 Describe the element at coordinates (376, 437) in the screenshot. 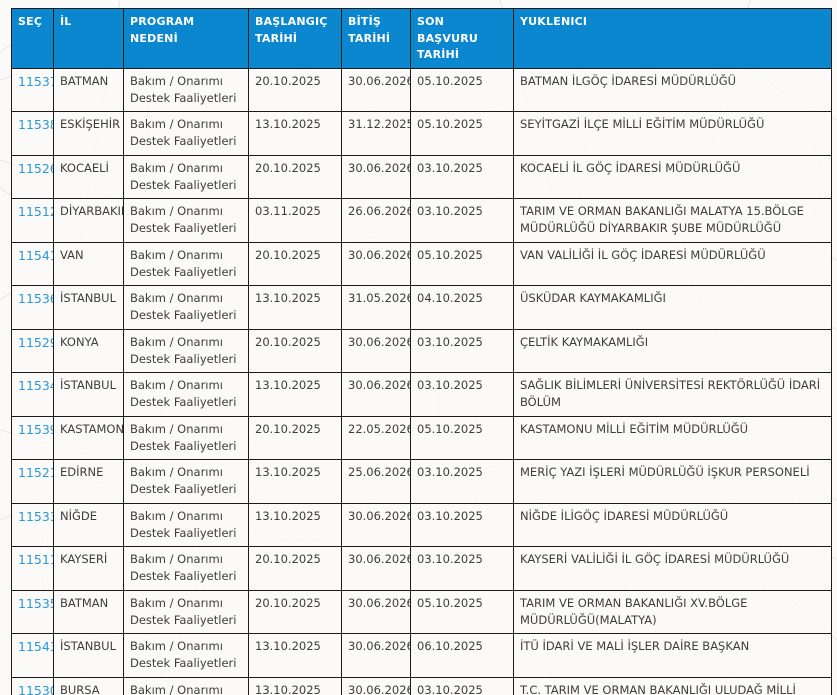

I see `cell-bitis: 22.05.2026` at that location.